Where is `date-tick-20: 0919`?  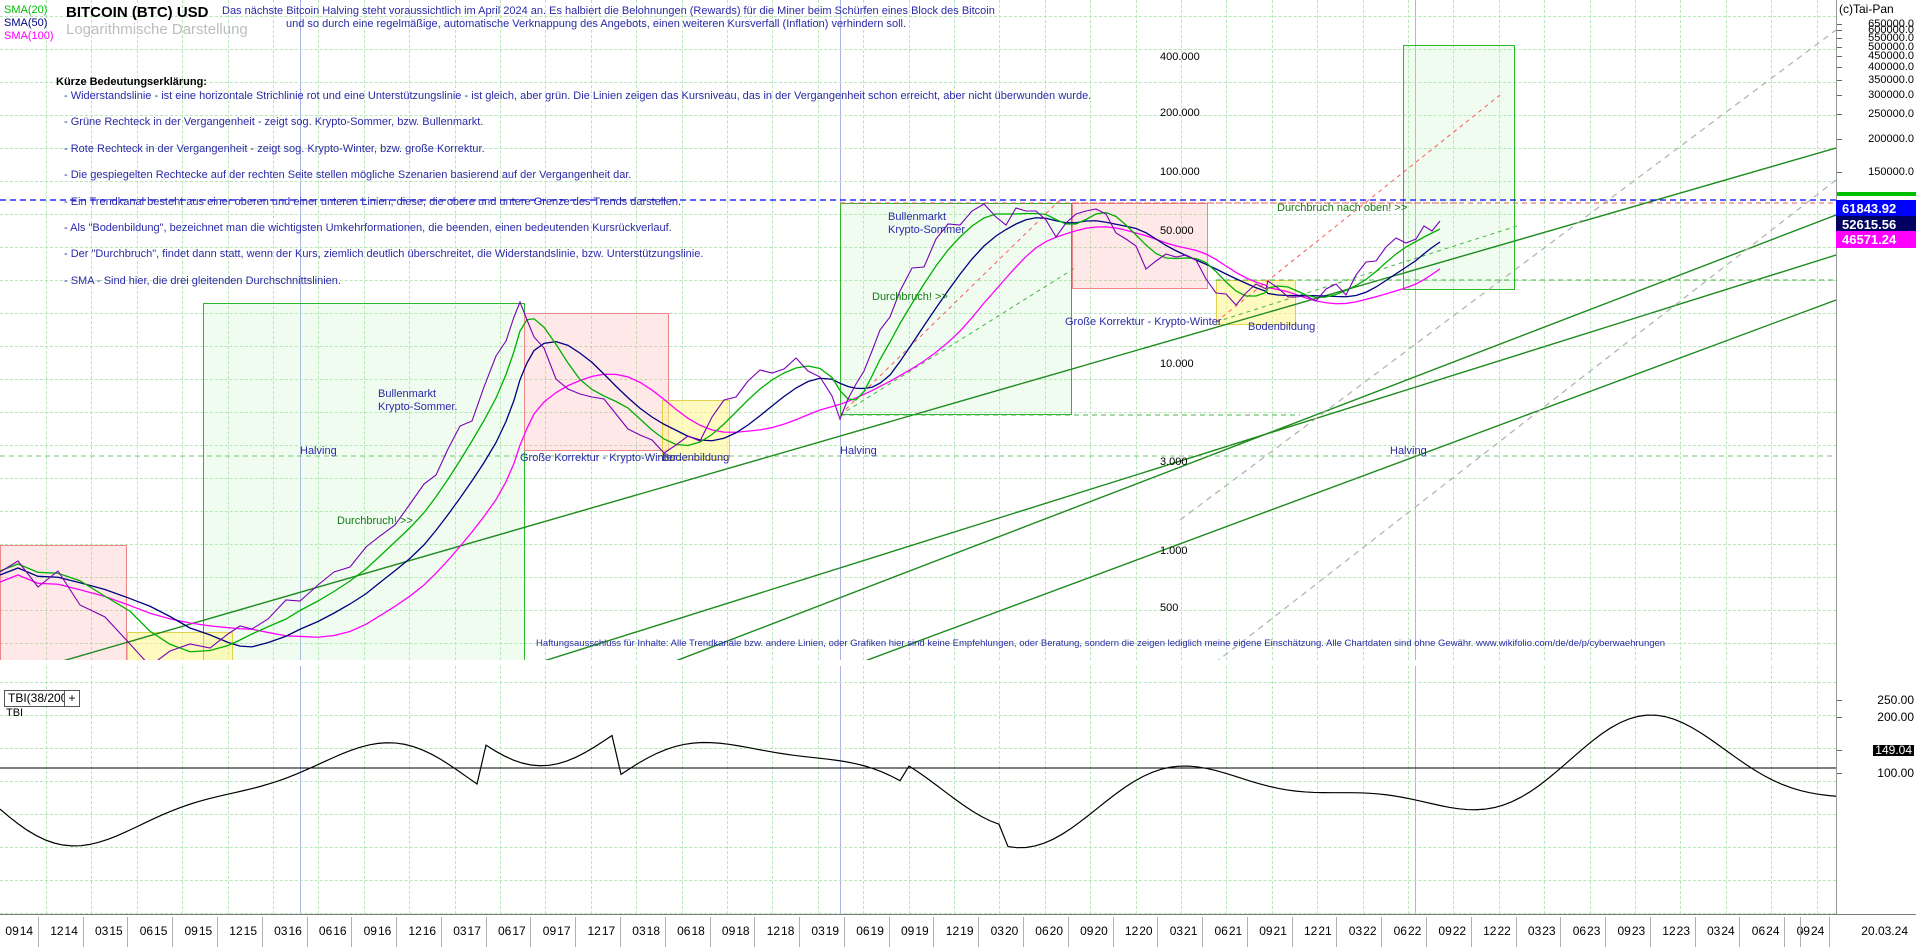 date-tick-20: 0919 is located at coordinates (915, 931).